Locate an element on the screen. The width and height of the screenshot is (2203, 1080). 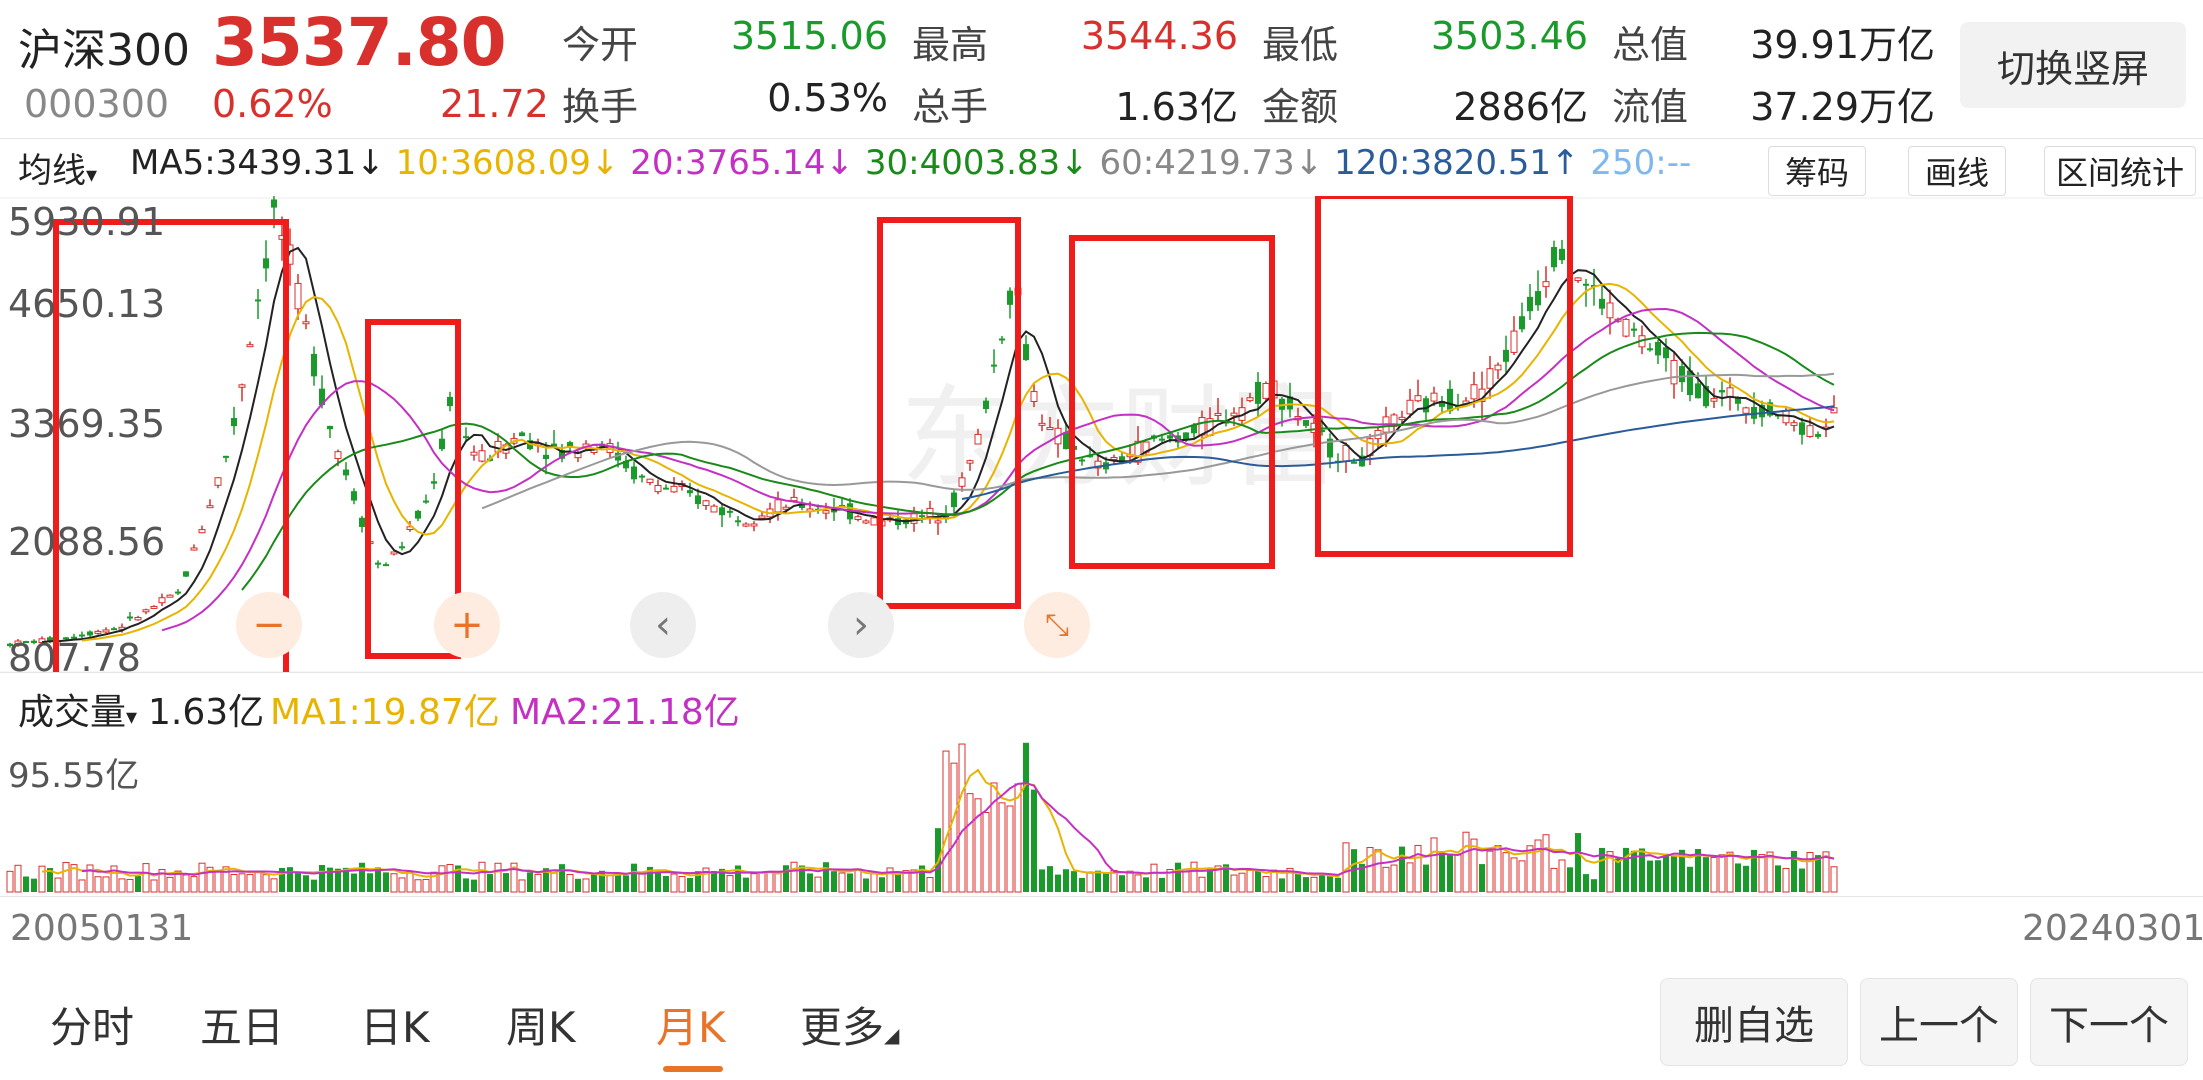
divider is located at coordinates (1101, 138).